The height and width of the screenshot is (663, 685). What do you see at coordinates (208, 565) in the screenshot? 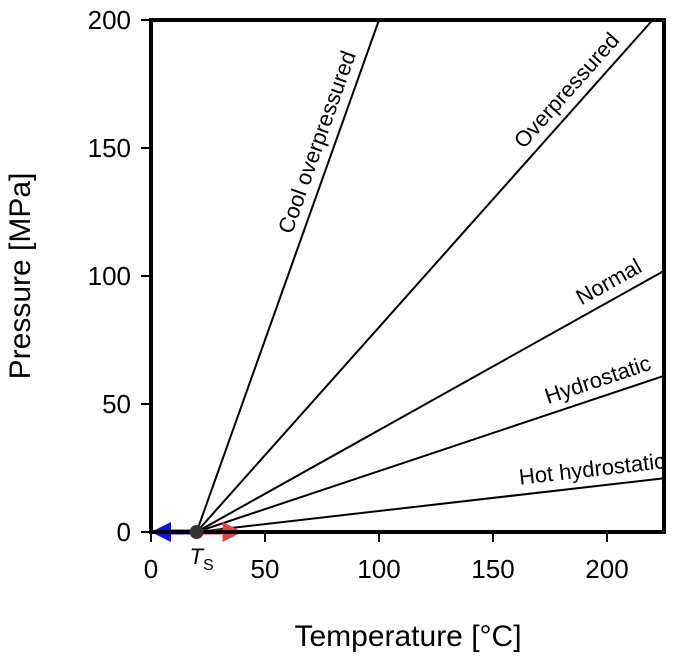
I see `surface-point-subscript: S` at bounding box center [208, 565].